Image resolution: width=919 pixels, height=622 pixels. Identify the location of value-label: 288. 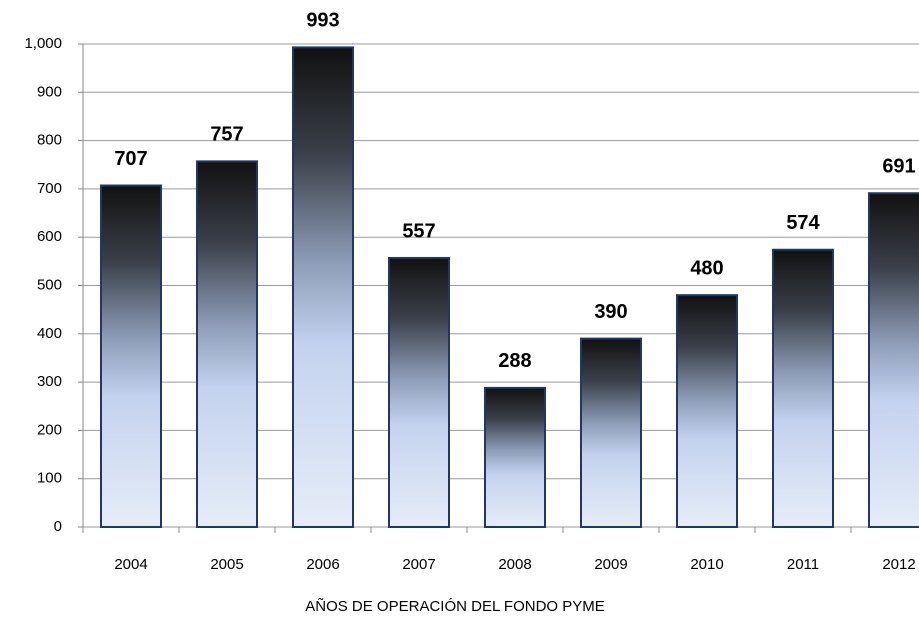
(514, 361).